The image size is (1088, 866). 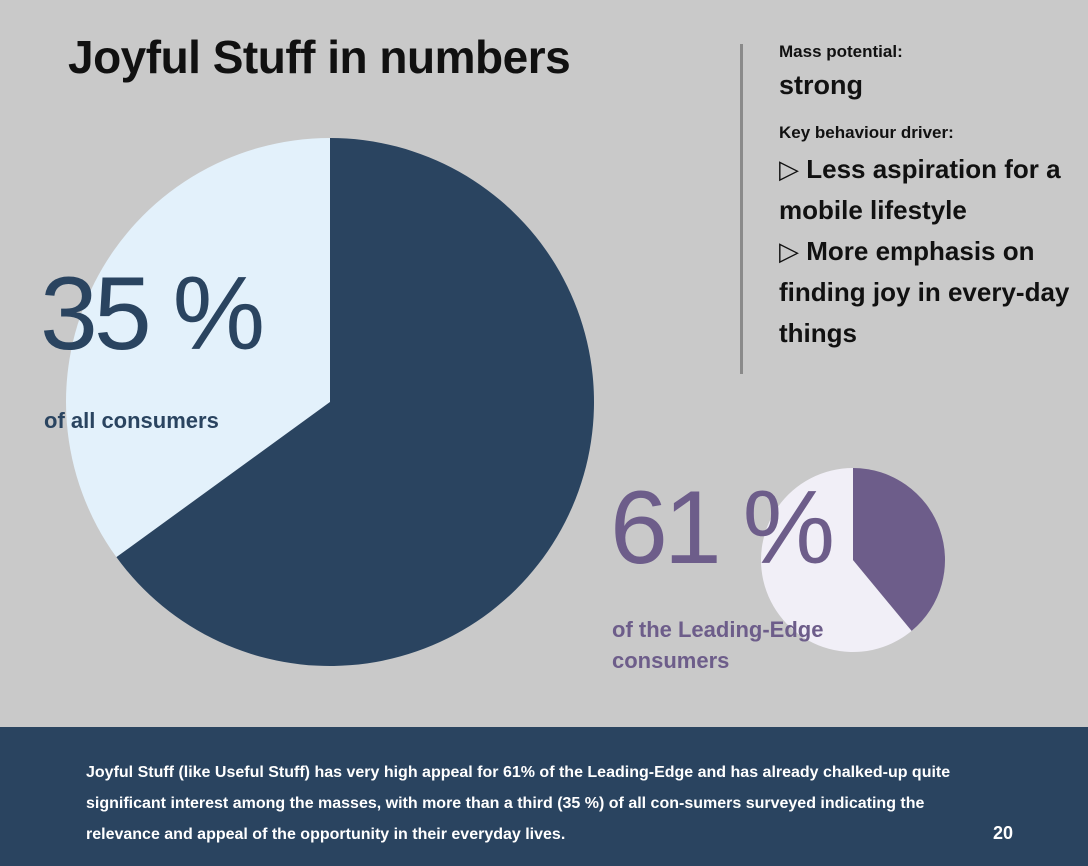 What do you see at coordinates (920, 189) in the screenshot?
I see `key-driver-item-text: Less aspiration for a mobile lifestyle` at bounding box center [920, 189].